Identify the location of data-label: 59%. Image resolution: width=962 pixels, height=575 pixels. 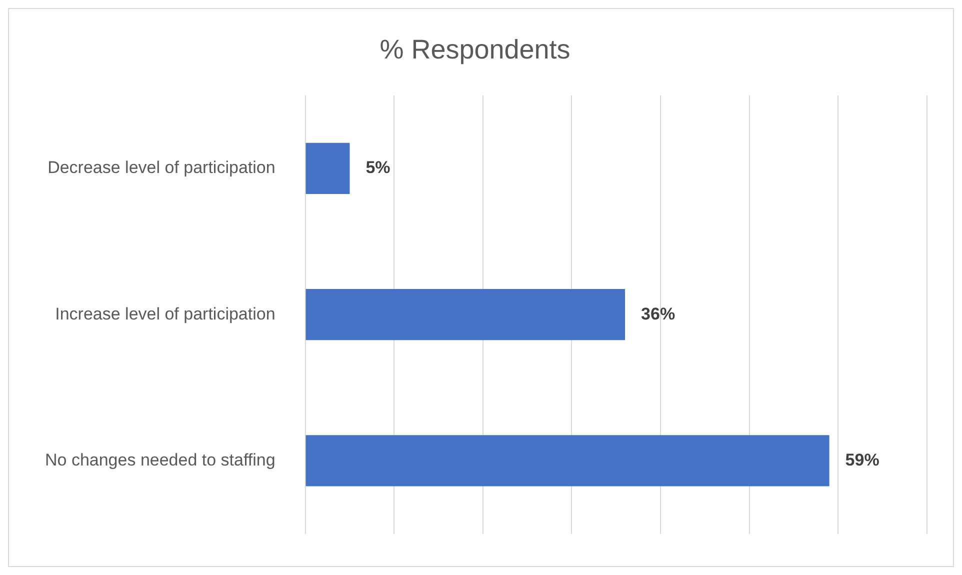
(862, 460).